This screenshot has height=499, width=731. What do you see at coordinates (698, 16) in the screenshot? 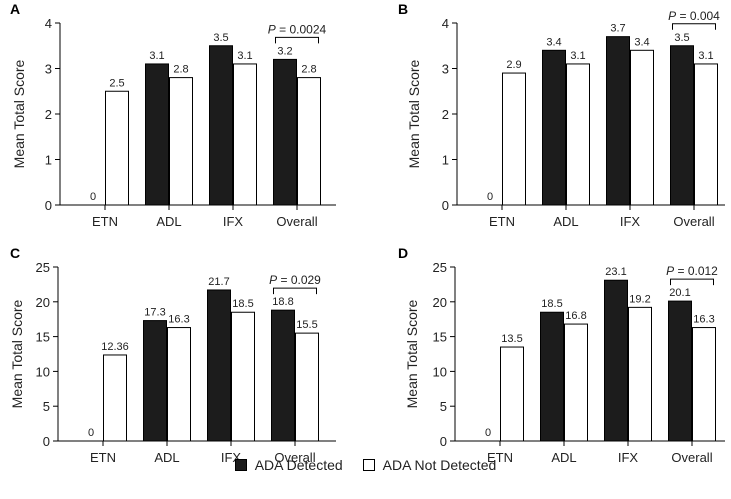
I see `p-value-text: = 0.004` at bounding box center [698, 16].